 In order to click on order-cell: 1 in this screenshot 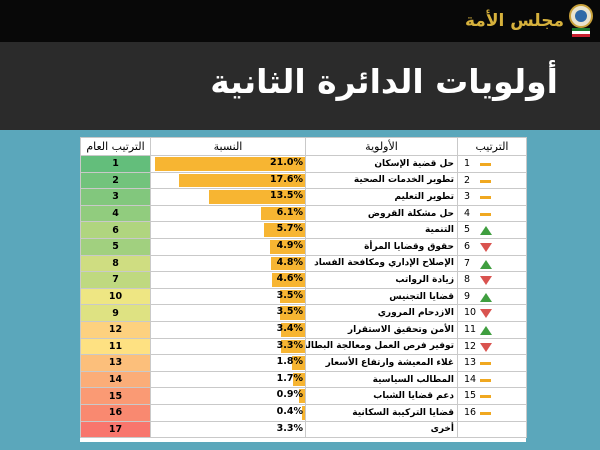, I will do `click(492, 164)`.